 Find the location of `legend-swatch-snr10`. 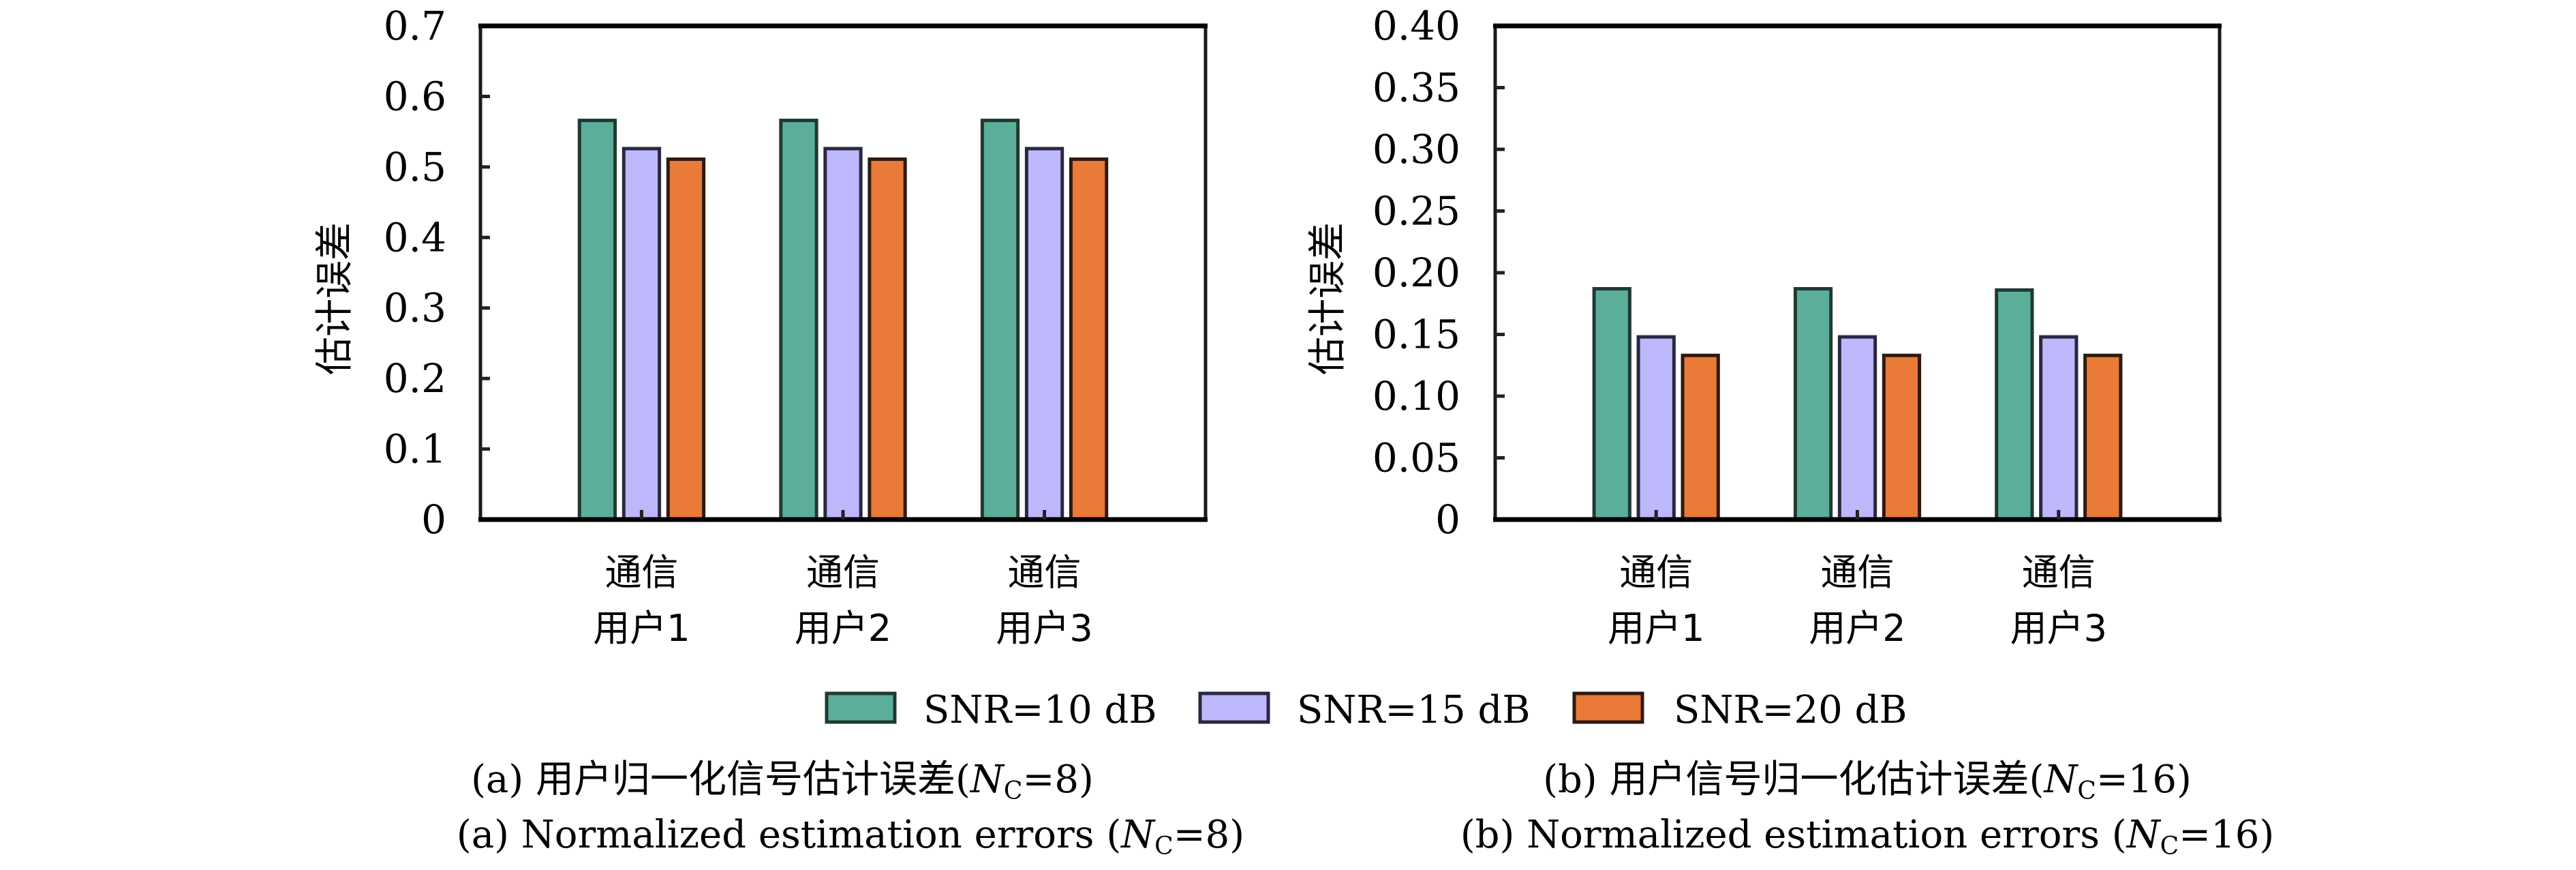

legend-swatch-snr10 is located at coordinates (861, 707).